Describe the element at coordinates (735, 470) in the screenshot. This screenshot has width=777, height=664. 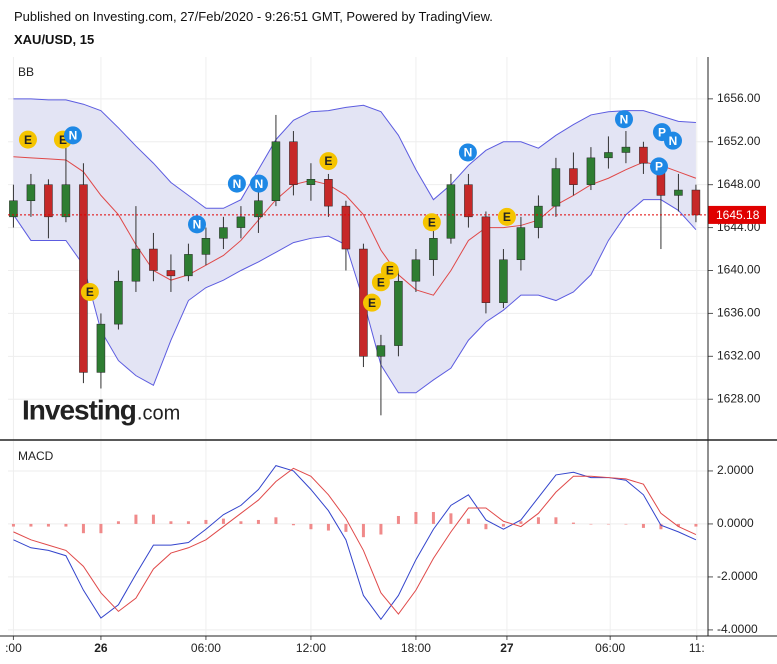
I see `y-tick-label: 2.0000` at that location.